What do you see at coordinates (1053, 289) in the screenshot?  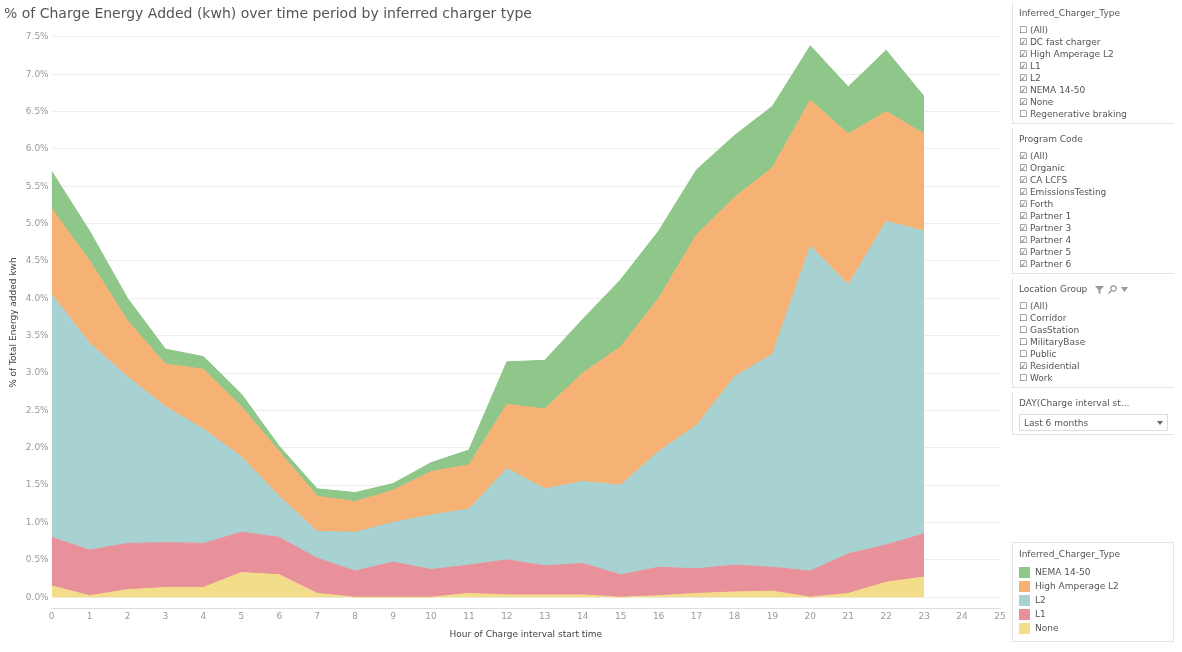 I see `text: Location Group` at bounding box center [1053, 289].